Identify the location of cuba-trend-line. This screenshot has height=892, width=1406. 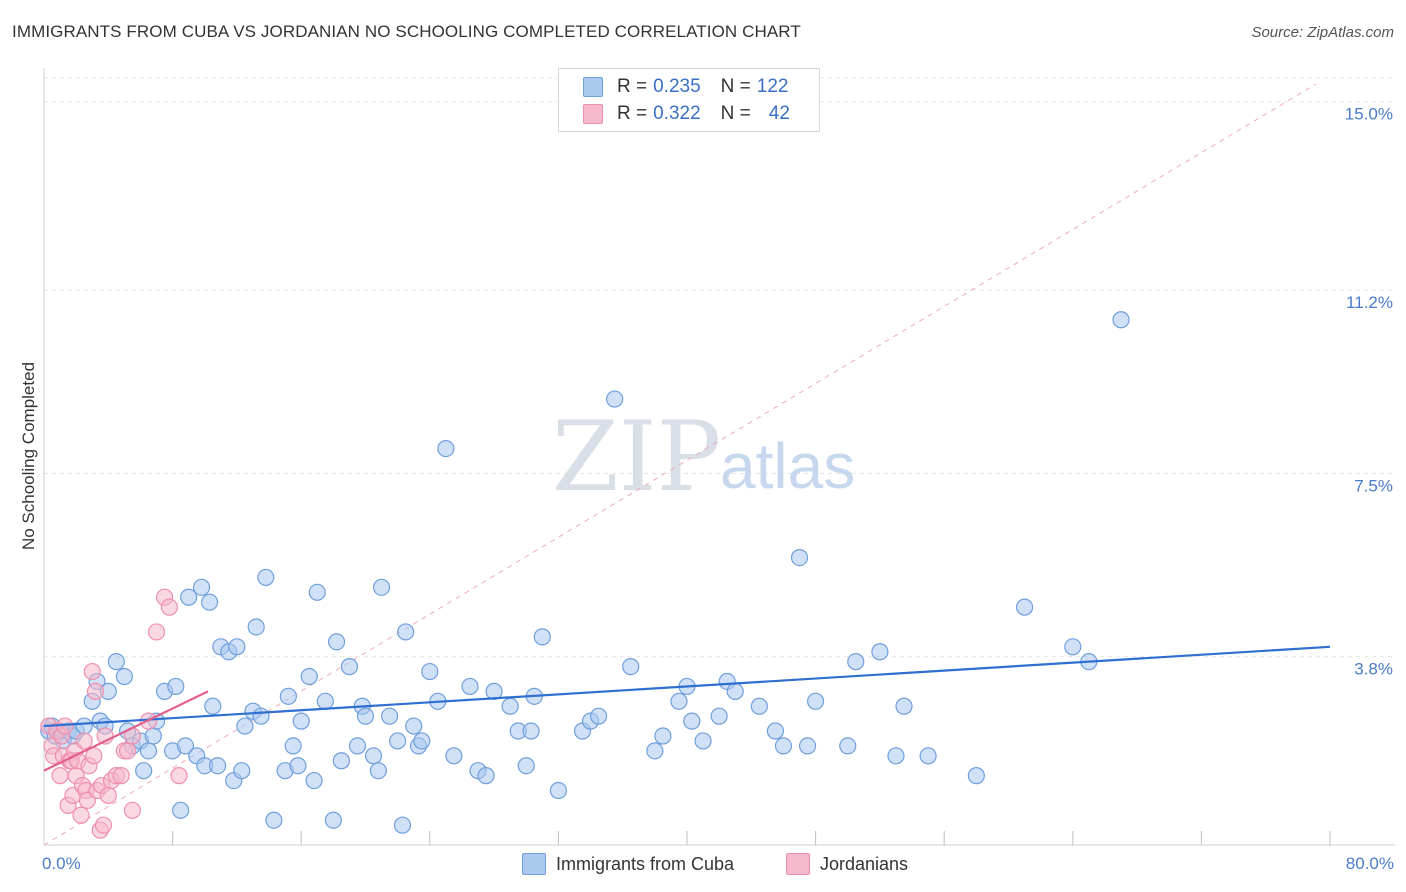
(687, 686).